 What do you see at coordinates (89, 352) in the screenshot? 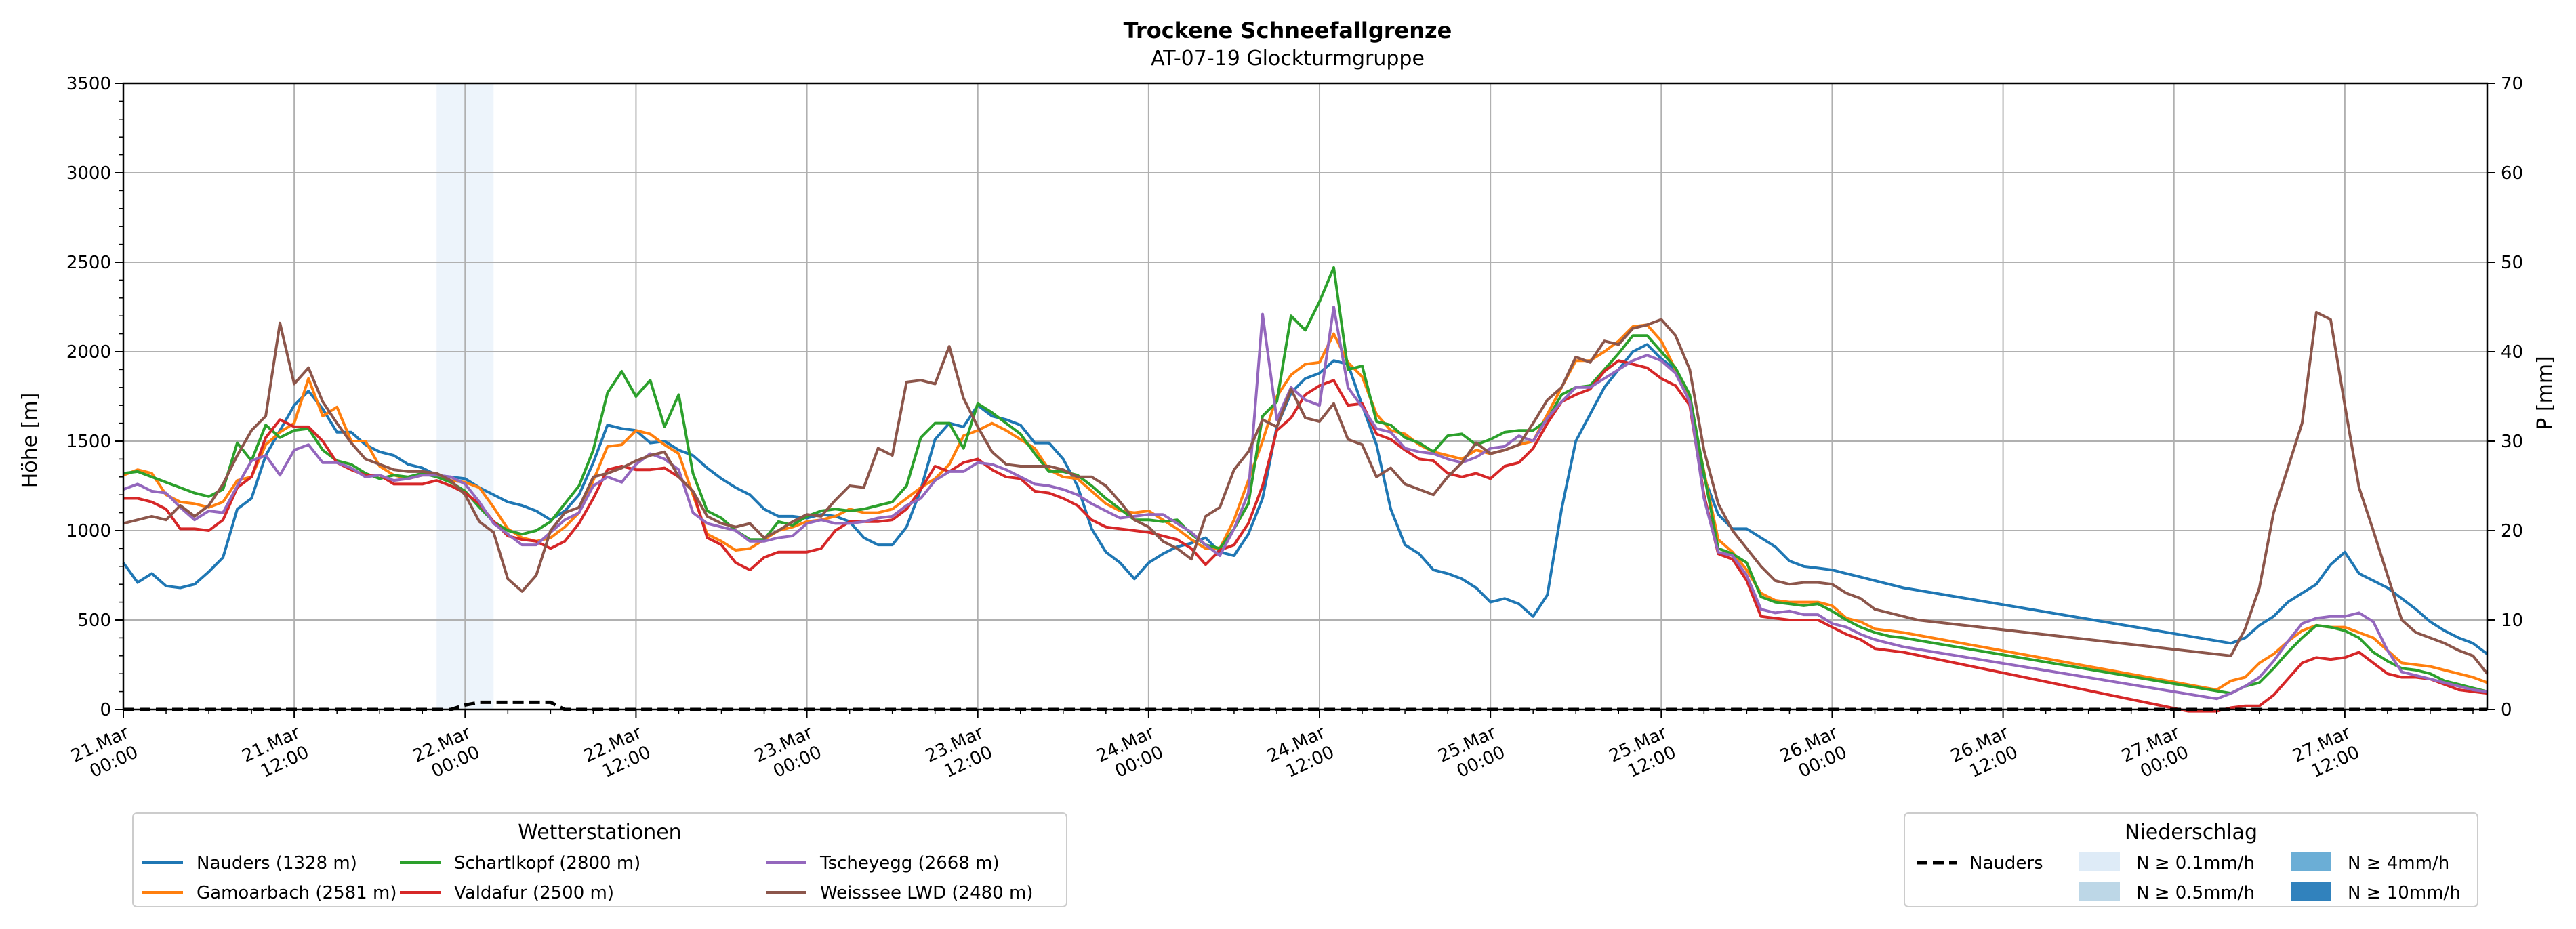
I see `y-tick-label-4: 2000` at bounding box center [89, 352].